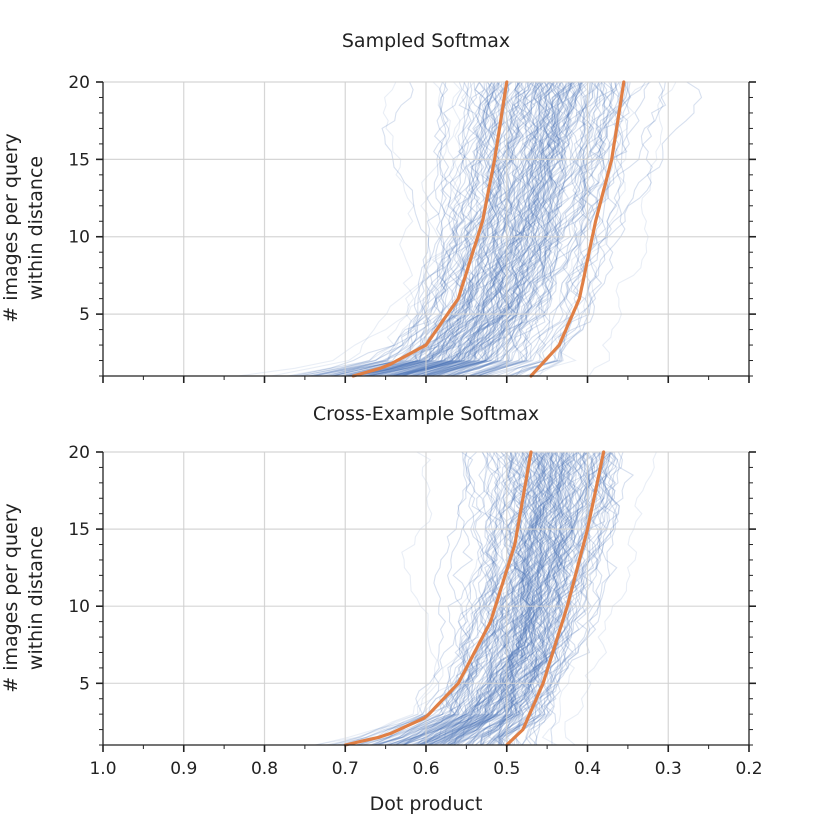 The image size is (830, 830). What do you see at coordinates (79, 160) in the screenshot?
I see `y-tick-label: 15` at bounding box center [79, 160].